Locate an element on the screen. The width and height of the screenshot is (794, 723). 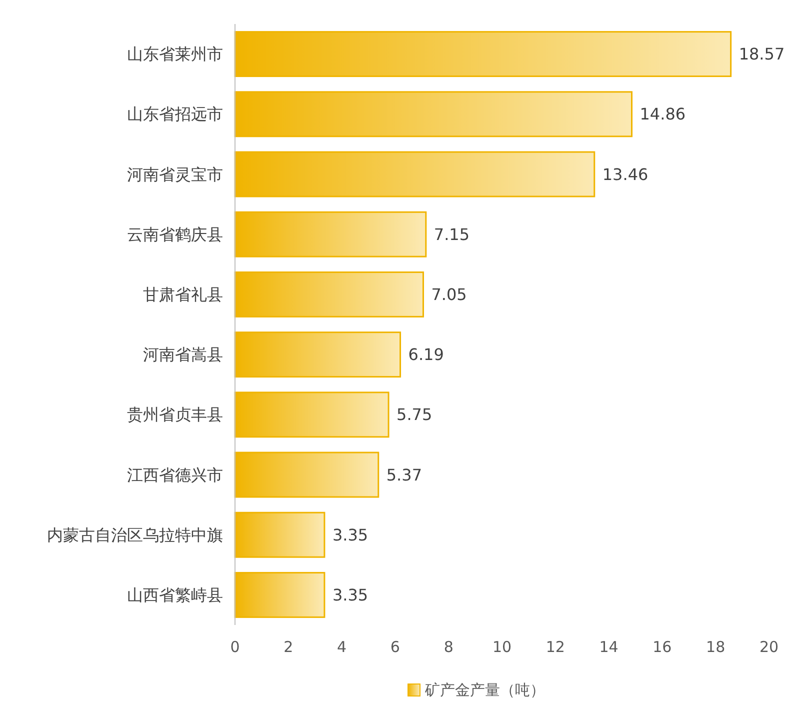
y-tick-label: 贵州省贞丰县 is located at coordinates (175, 414).